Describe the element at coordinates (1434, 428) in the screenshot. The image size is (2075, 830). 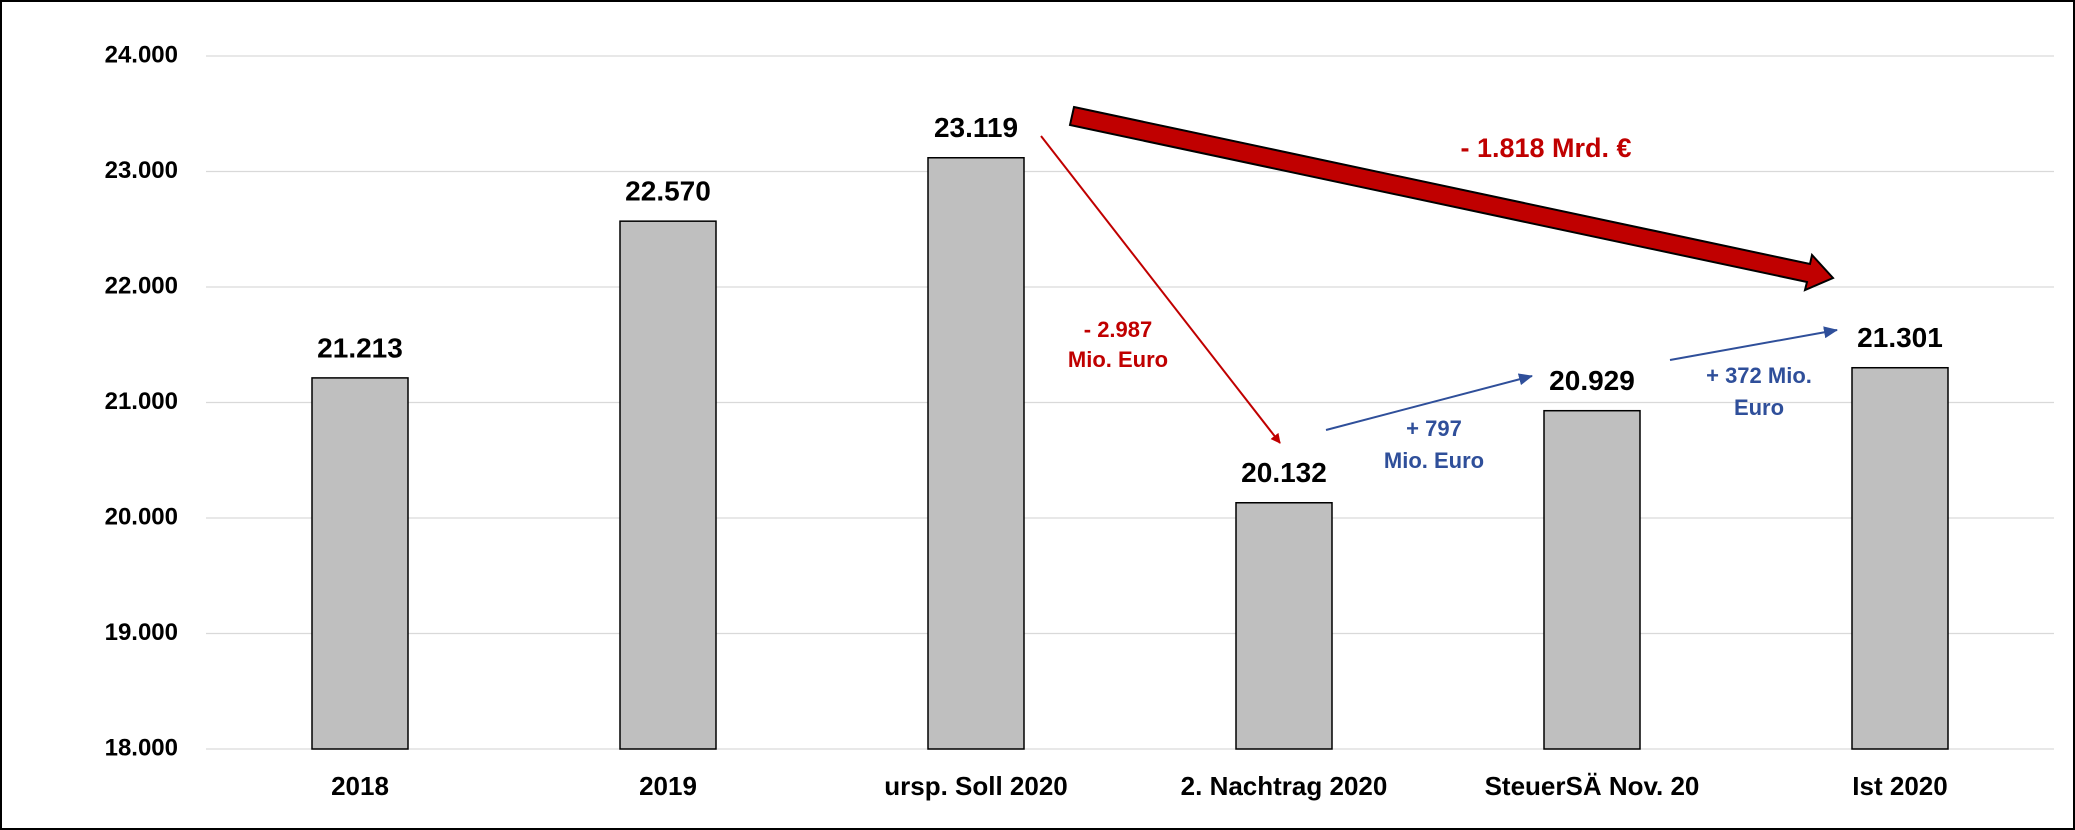
I see `annotation: + 797` at that location.